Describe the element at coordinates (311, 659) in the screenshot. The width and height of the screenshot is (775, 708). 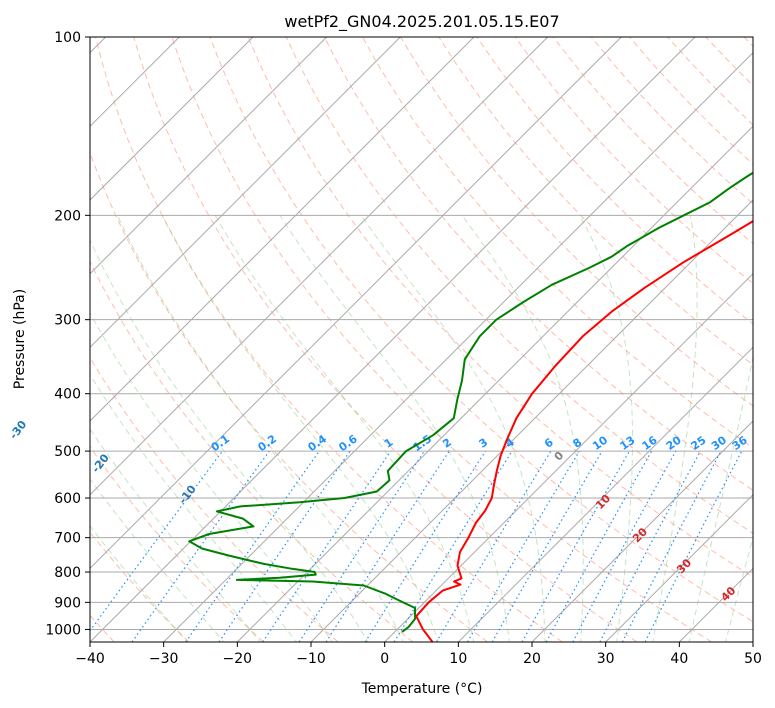
I see `x-tick-label: −10` at that location.